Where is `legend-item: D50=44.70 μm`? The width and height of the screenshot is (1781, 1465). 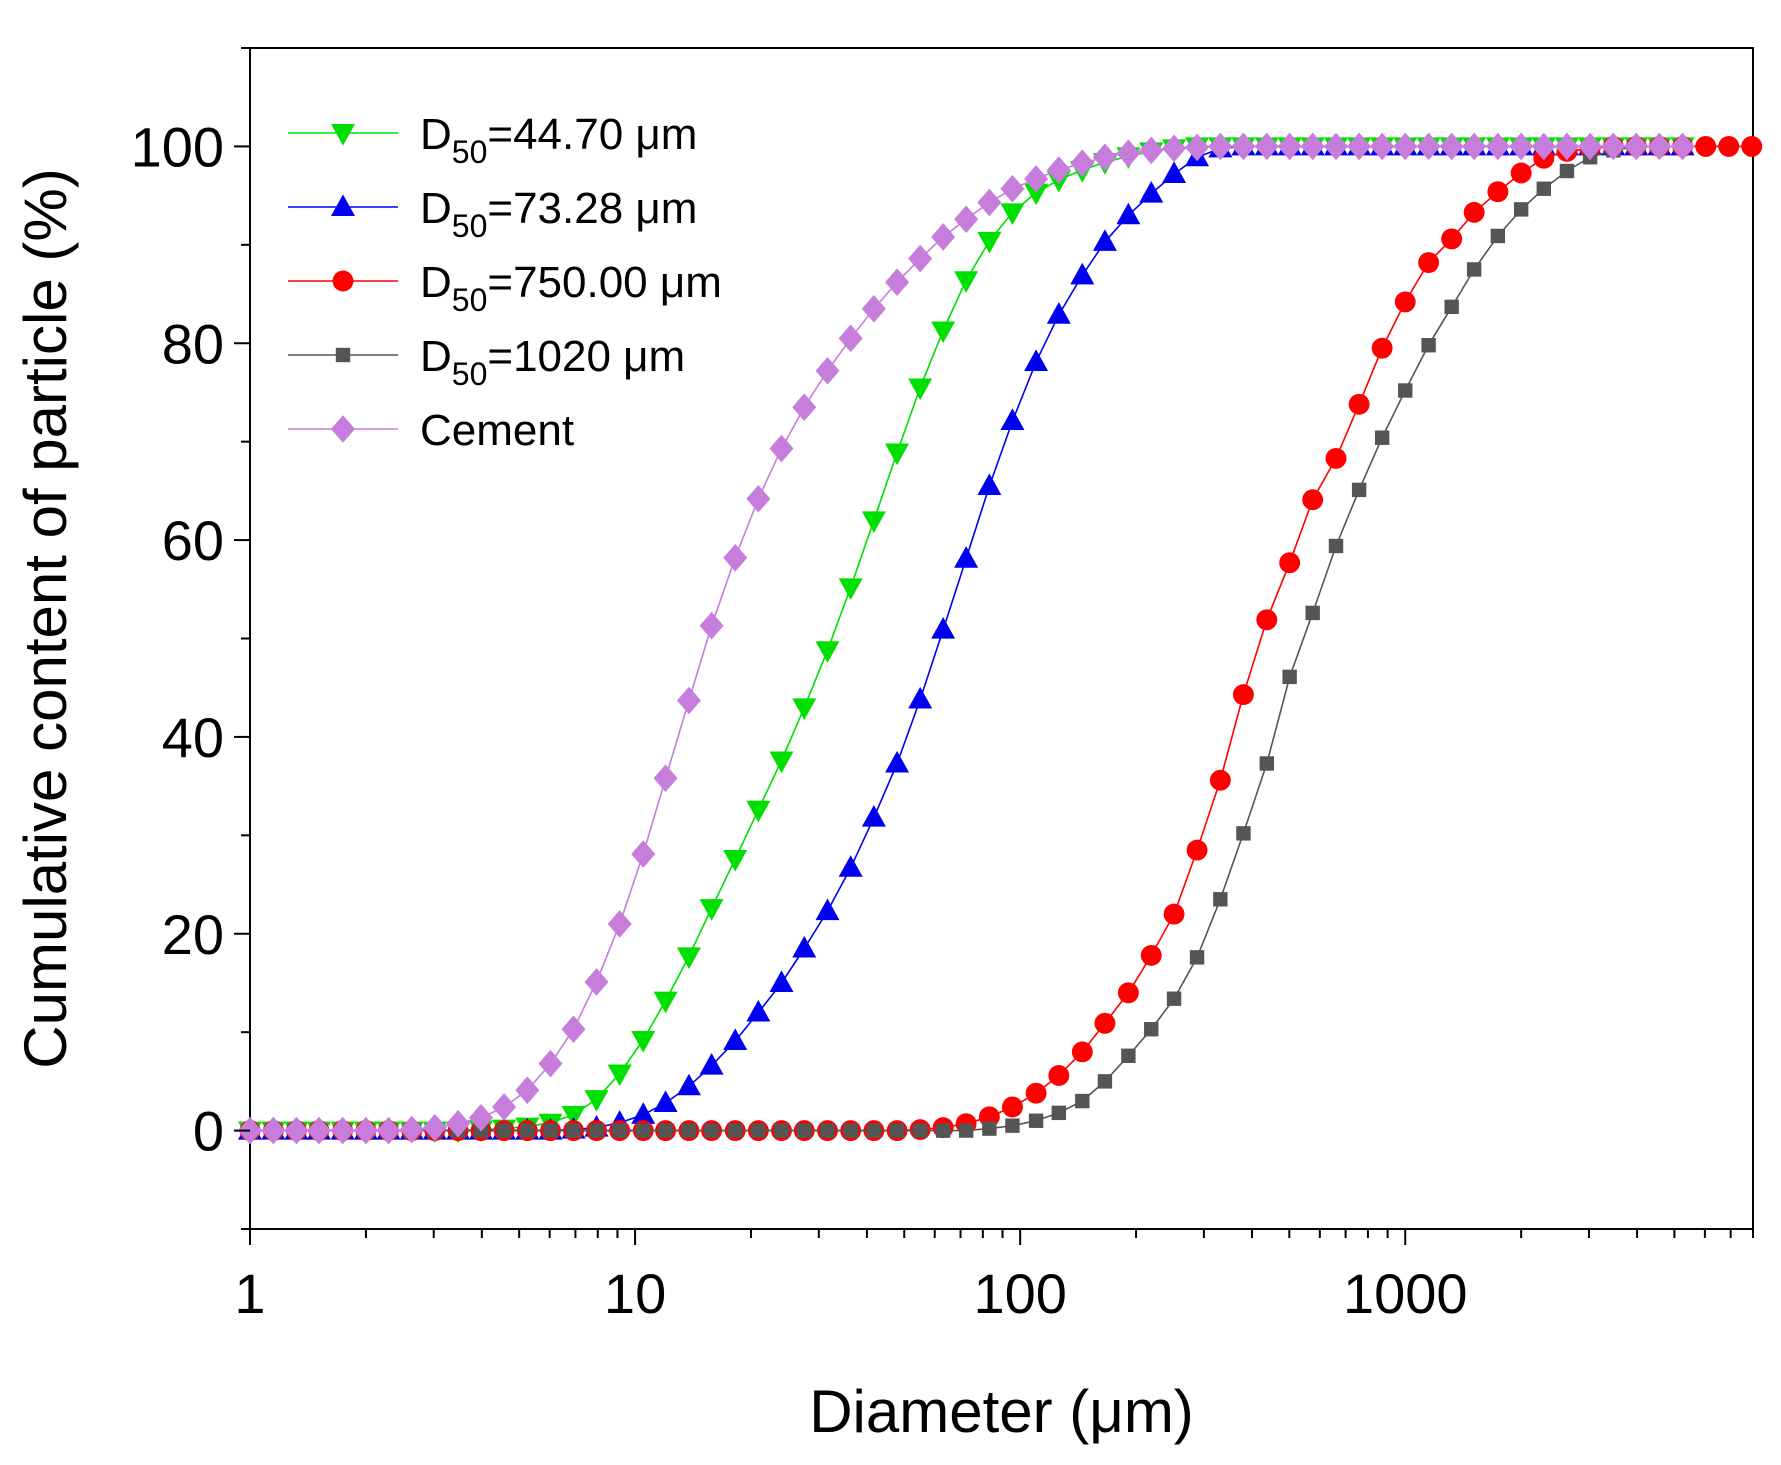
legend-item: D50=44.70 μm is located at coordinates (492, 140).